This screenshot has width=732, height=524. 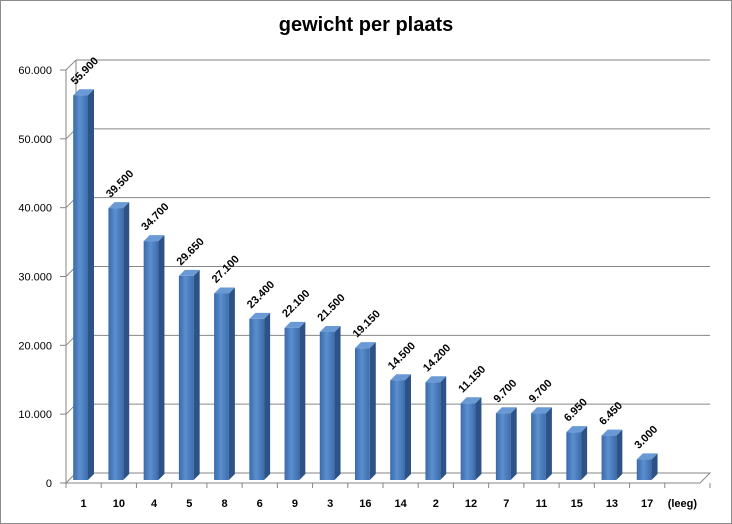 I want to click on x-tick-label: 10, so click(x=119, y=504).